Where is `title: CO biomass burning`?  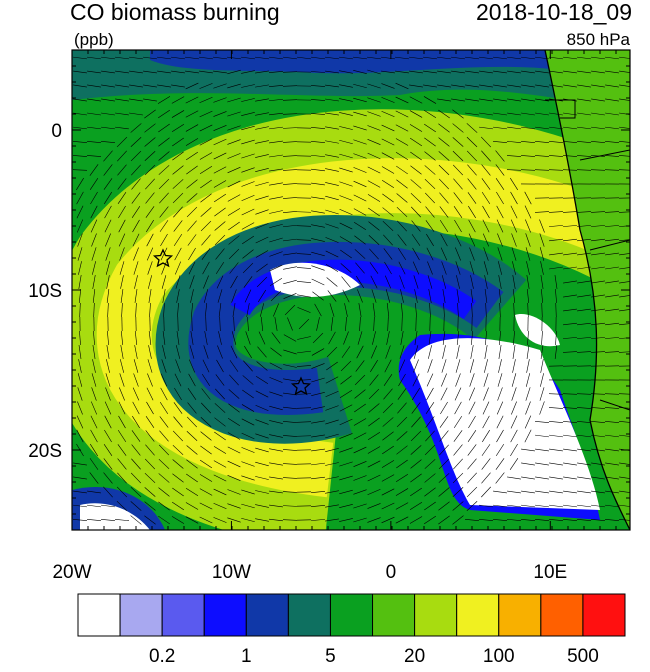
title: CO biomass burning is located at coordinates (175, 12).